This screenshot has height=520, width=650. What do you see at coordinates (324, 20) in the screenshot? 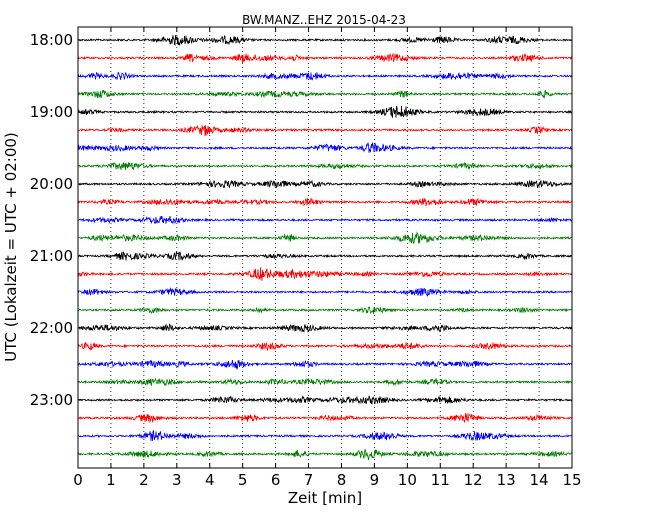
I see `chart-title: BW.MANZ..EHZ 2015-04-23` at bounding box center [324, 20].